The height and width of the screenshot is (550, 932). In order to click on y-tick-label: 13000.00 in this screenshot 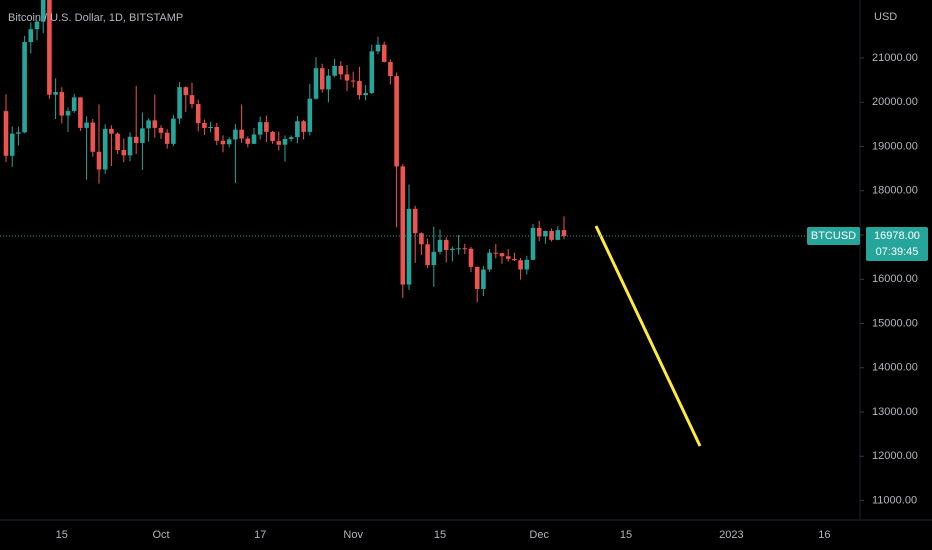, I will do `click(895, 412)`.